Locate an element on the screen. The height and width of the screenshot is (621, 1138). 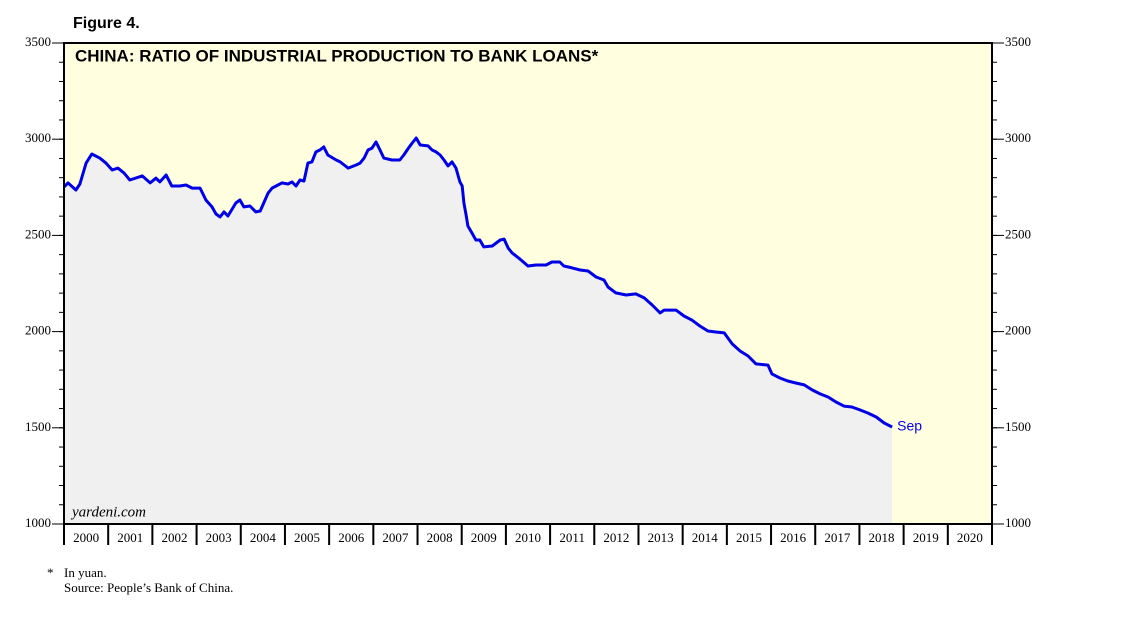
y-tick-label: 2000 is located at coordinates (38, 330).